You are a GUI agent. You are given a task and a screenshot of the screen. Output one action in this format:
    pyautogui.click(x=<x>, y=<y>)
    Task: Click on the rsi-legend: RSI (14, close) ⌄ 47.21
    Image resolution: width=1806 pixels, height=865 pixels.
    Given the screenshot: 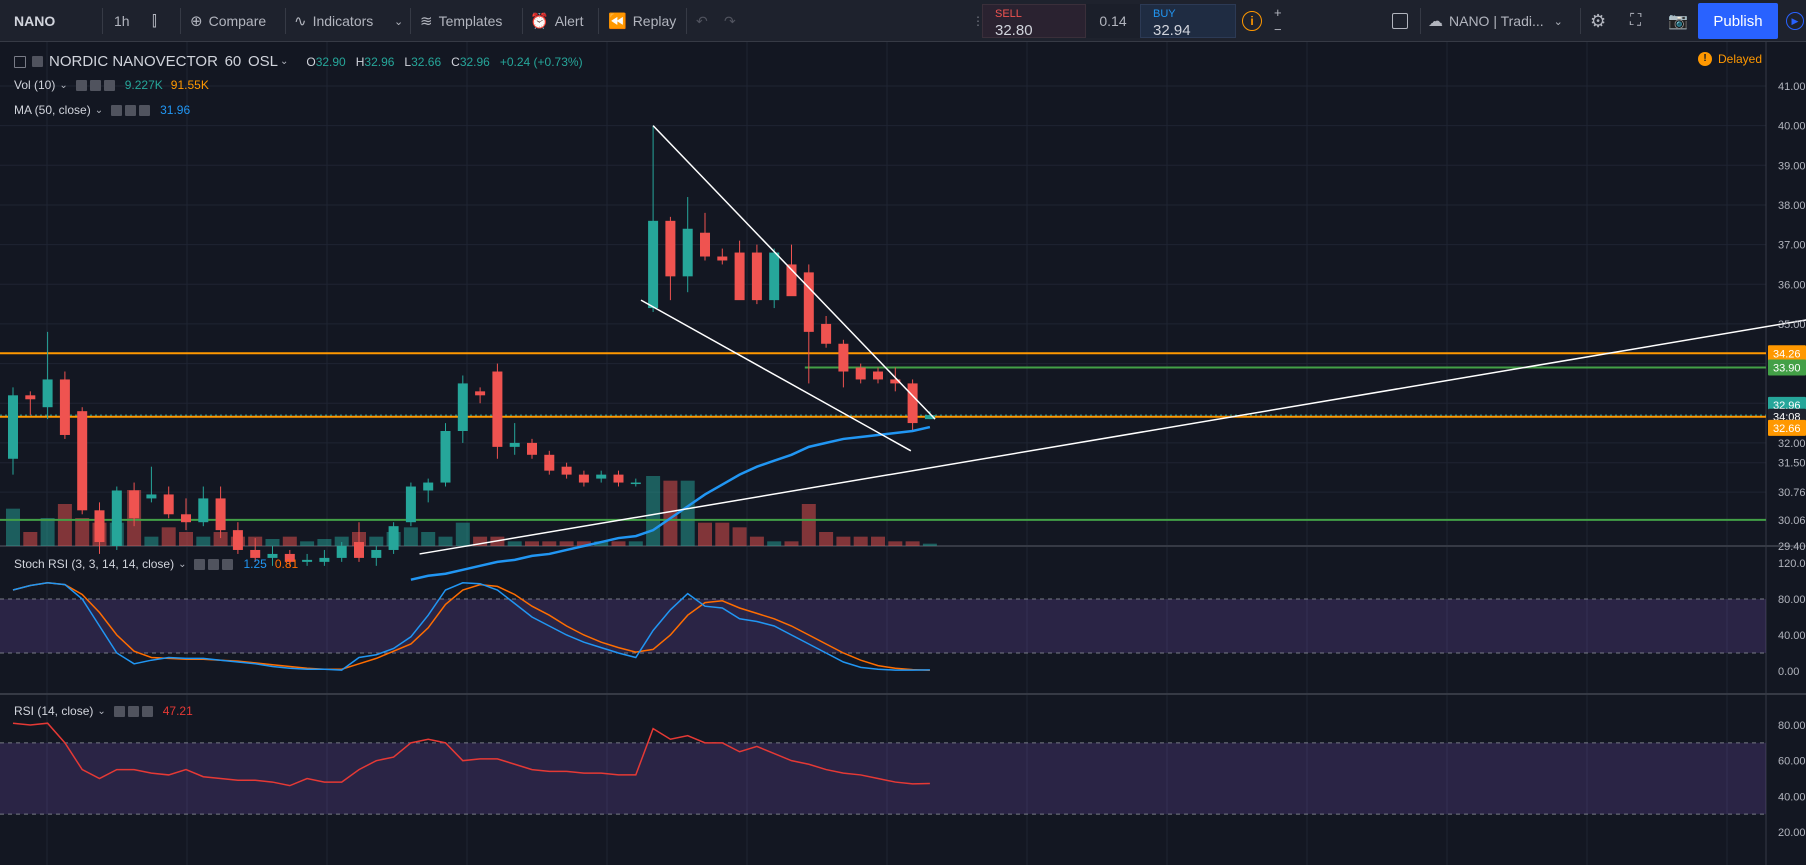 What is the action you would take?
    pyautogui.click(x=103, y=711)
    